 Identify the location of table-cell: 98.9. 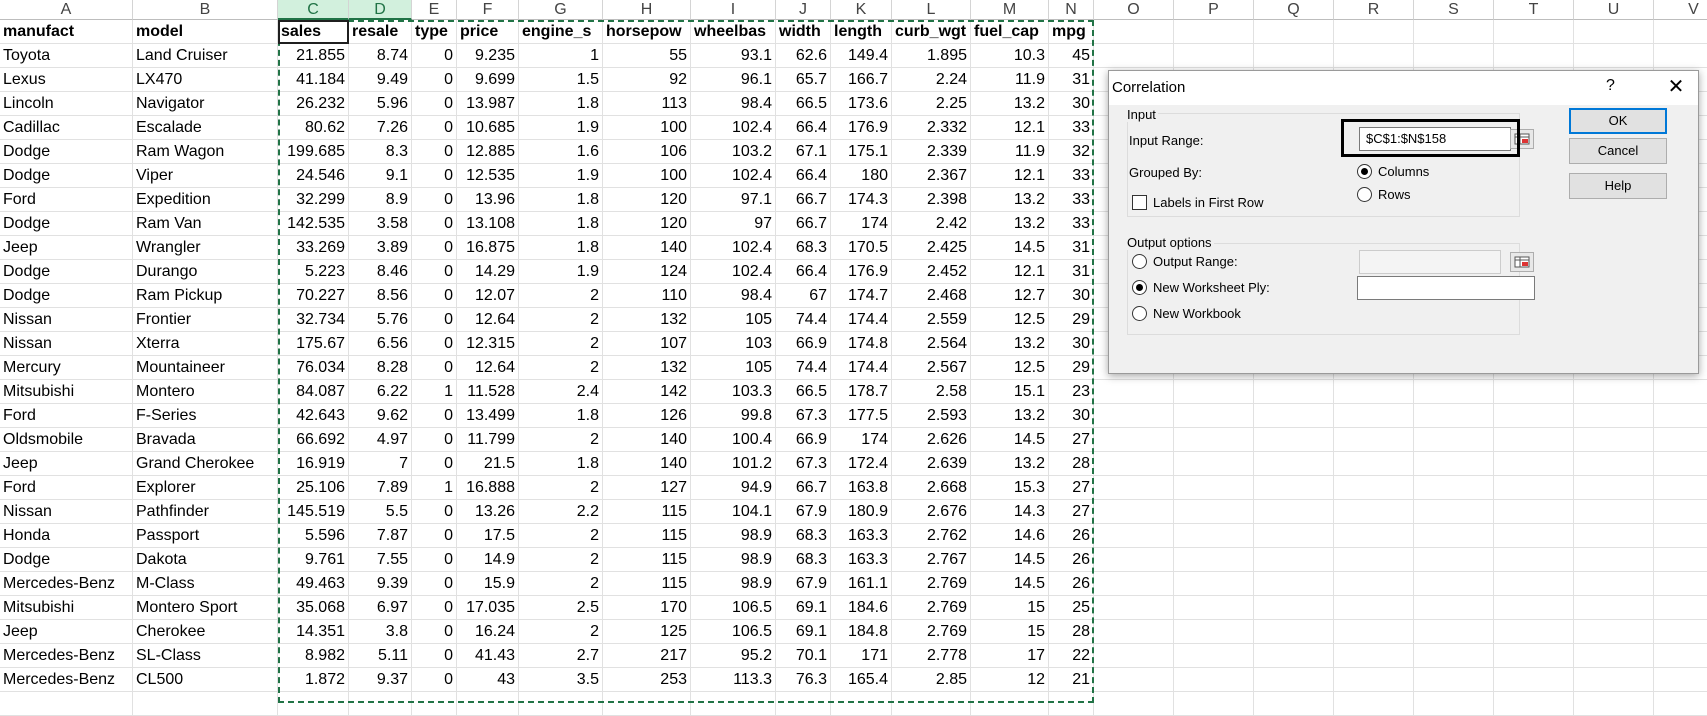
(733, 560).